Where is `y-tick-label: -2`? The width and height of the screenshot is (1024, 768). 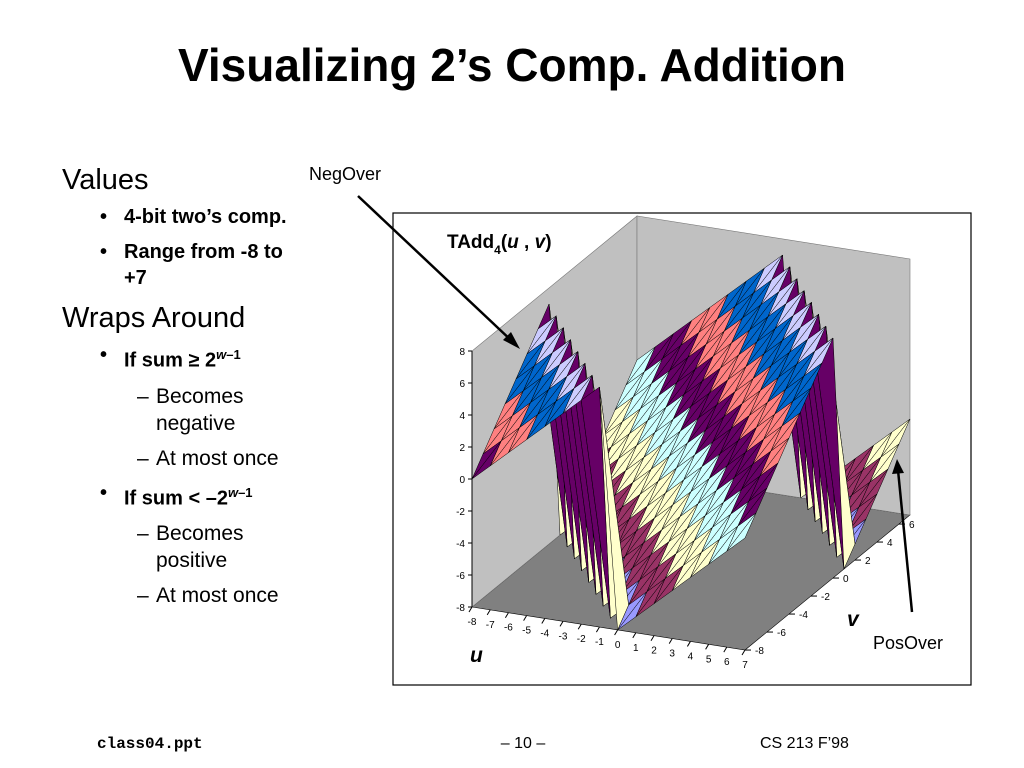
y-tick-label: -2 is located at coordinates (825, 597).